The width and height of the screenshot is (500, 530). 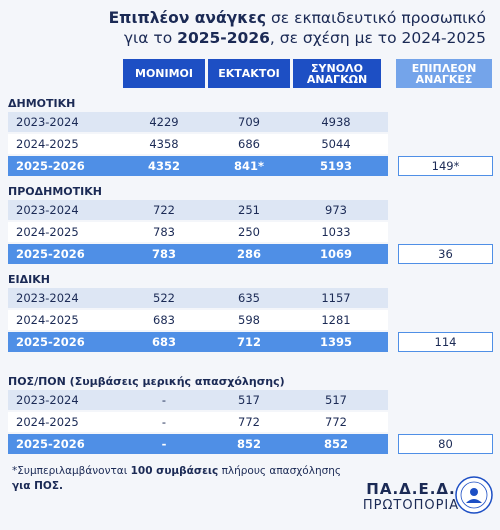 What do you see at coordinates (336, 298) in the screenshot?
I see `cell-total: 1157` at bounding box center [336, 298].